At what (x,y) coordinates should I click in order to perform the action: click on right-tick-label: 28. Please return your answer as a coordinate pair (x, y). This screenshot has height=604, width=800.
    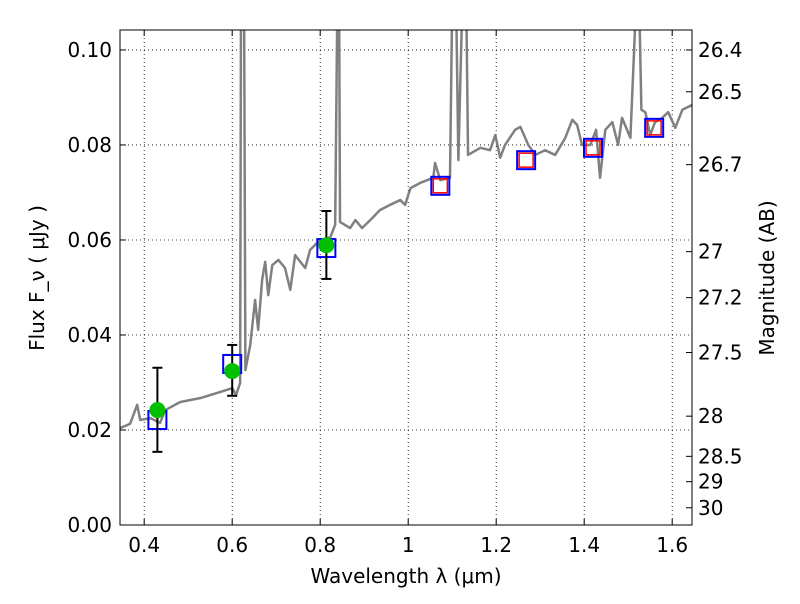
    Looking at the image, I should click on (710, 416).